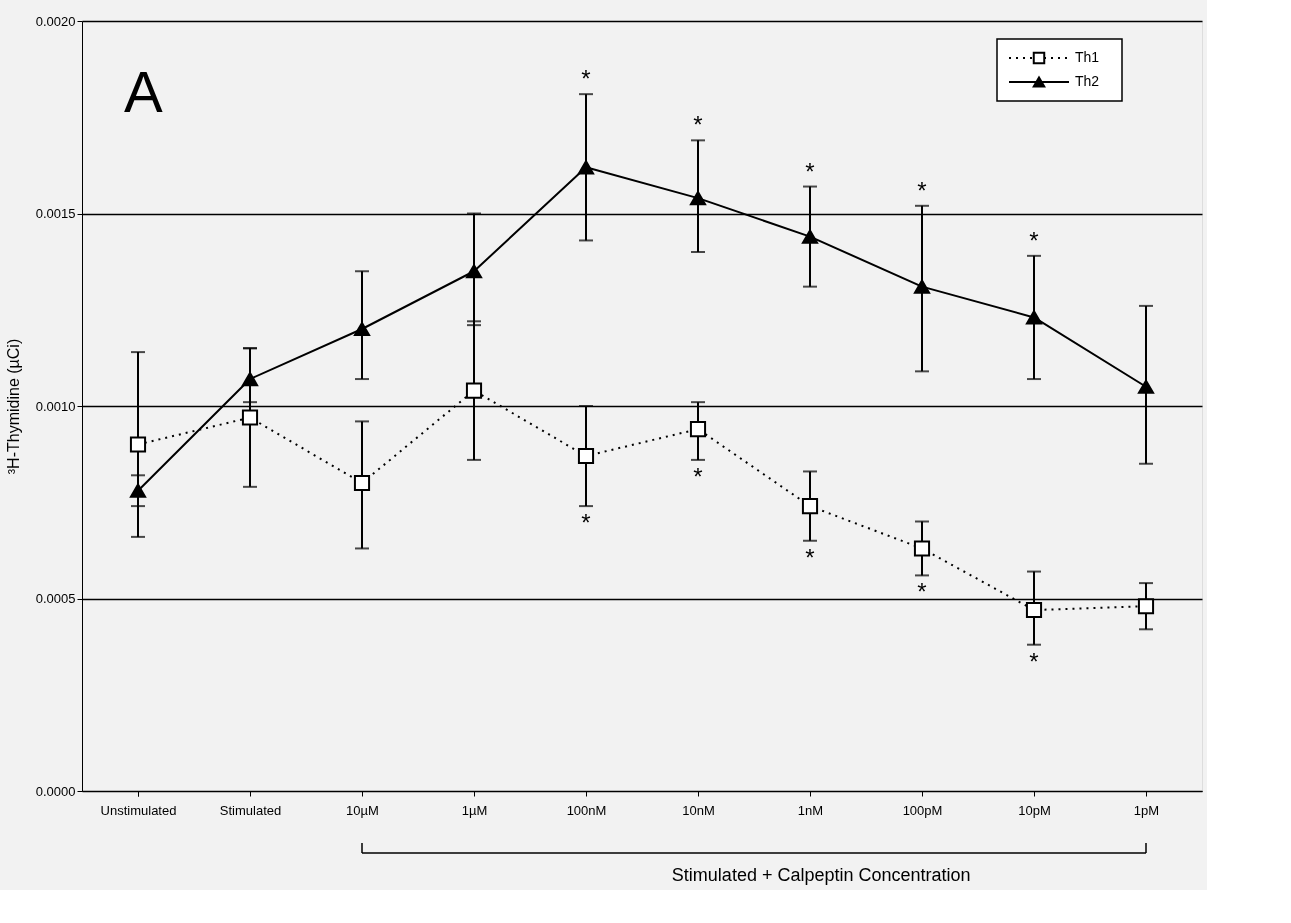  What do you see at coordinates (138, 810) in the screenshot?
I see `x-tick-label: Unstimulated` at bounding box center [138, 810].